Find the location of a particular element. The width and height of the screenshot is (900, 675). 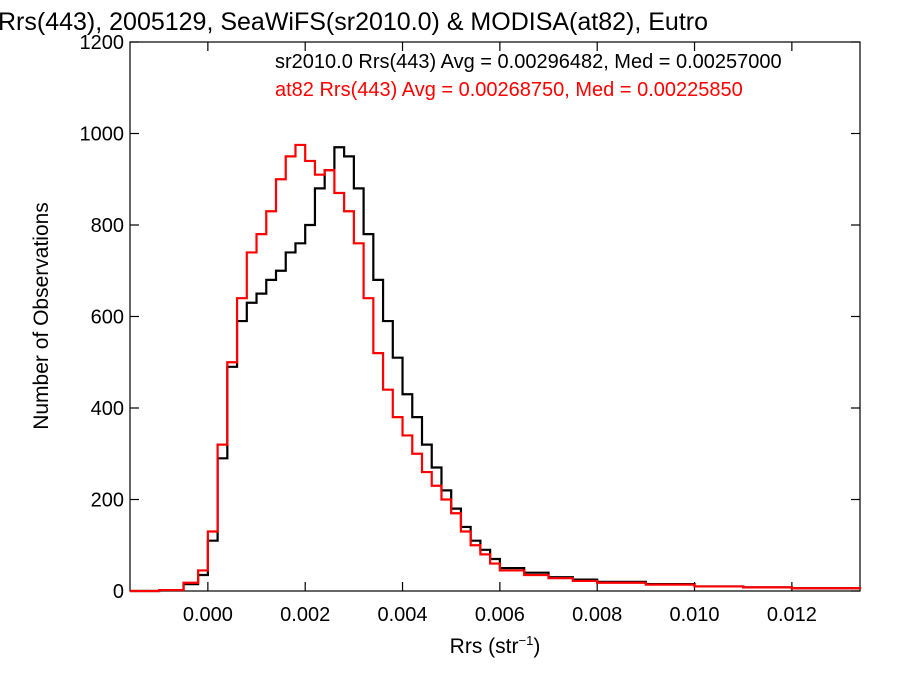

x-tick-label: 0.012 is located at coordinates (792, 615).